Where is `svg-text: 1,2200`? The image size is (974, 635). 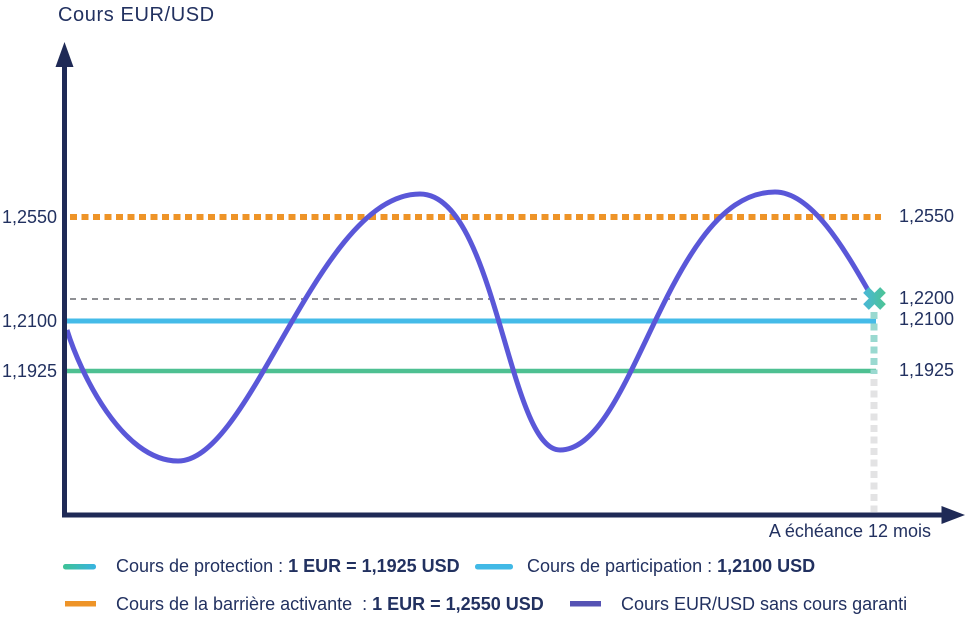
svg-text: 1,2200 is located at coordinates (926, 298).